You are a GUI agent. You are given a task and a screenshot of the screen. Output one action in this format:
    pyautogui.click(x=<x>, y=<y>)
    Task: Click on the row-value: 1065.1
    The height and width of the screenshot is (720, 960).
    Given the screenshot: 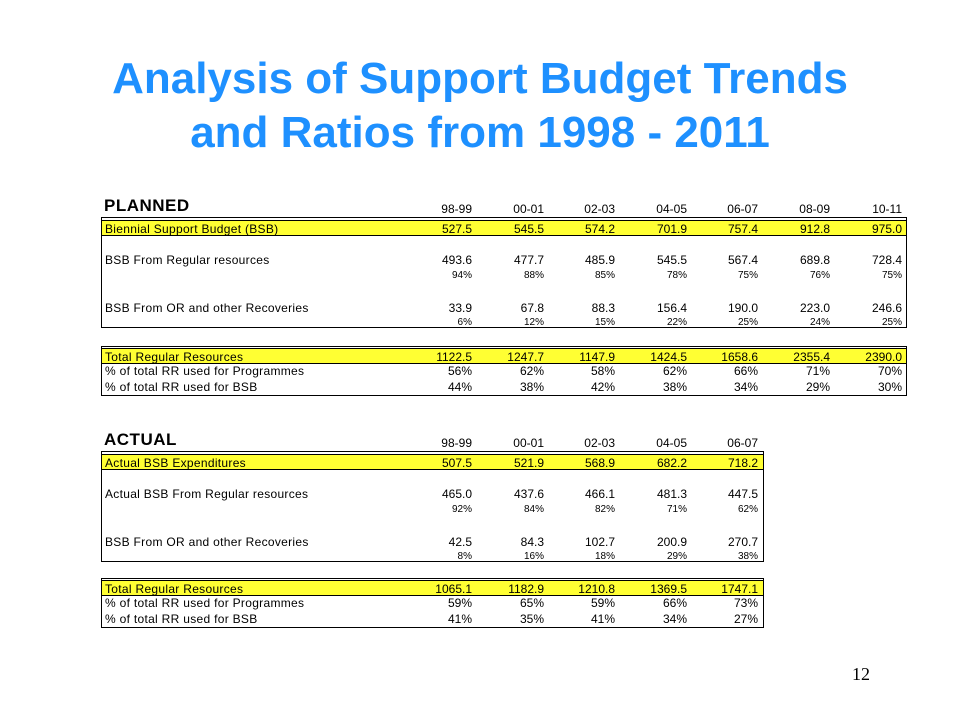 What is the action you would take?
    pyautogui.click(x=453, y=589)
    